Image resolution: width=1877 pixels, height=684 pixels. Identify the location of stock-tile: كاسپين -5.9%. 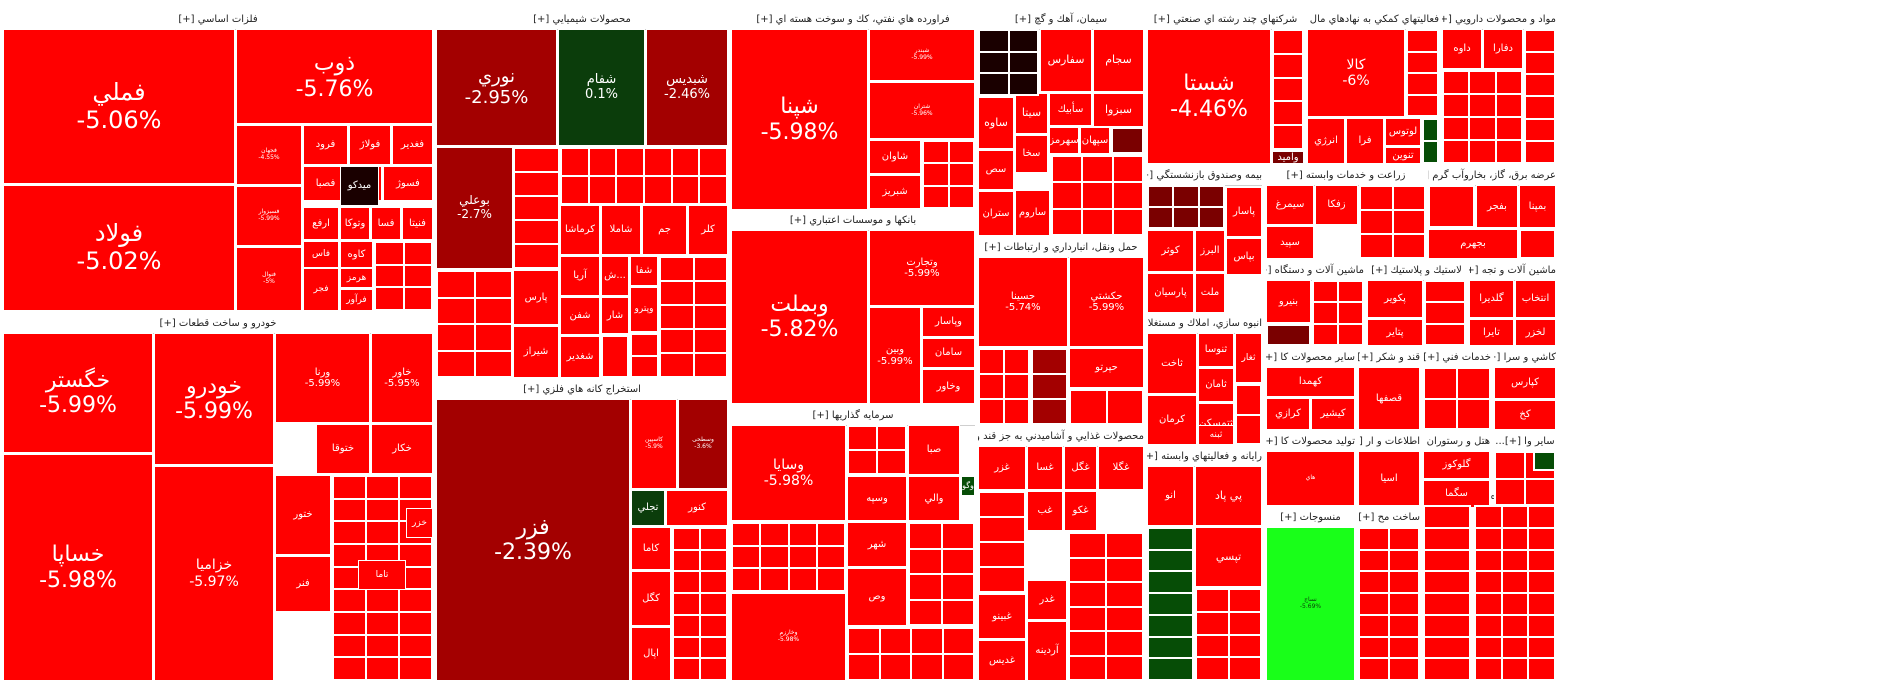
(654, 444).